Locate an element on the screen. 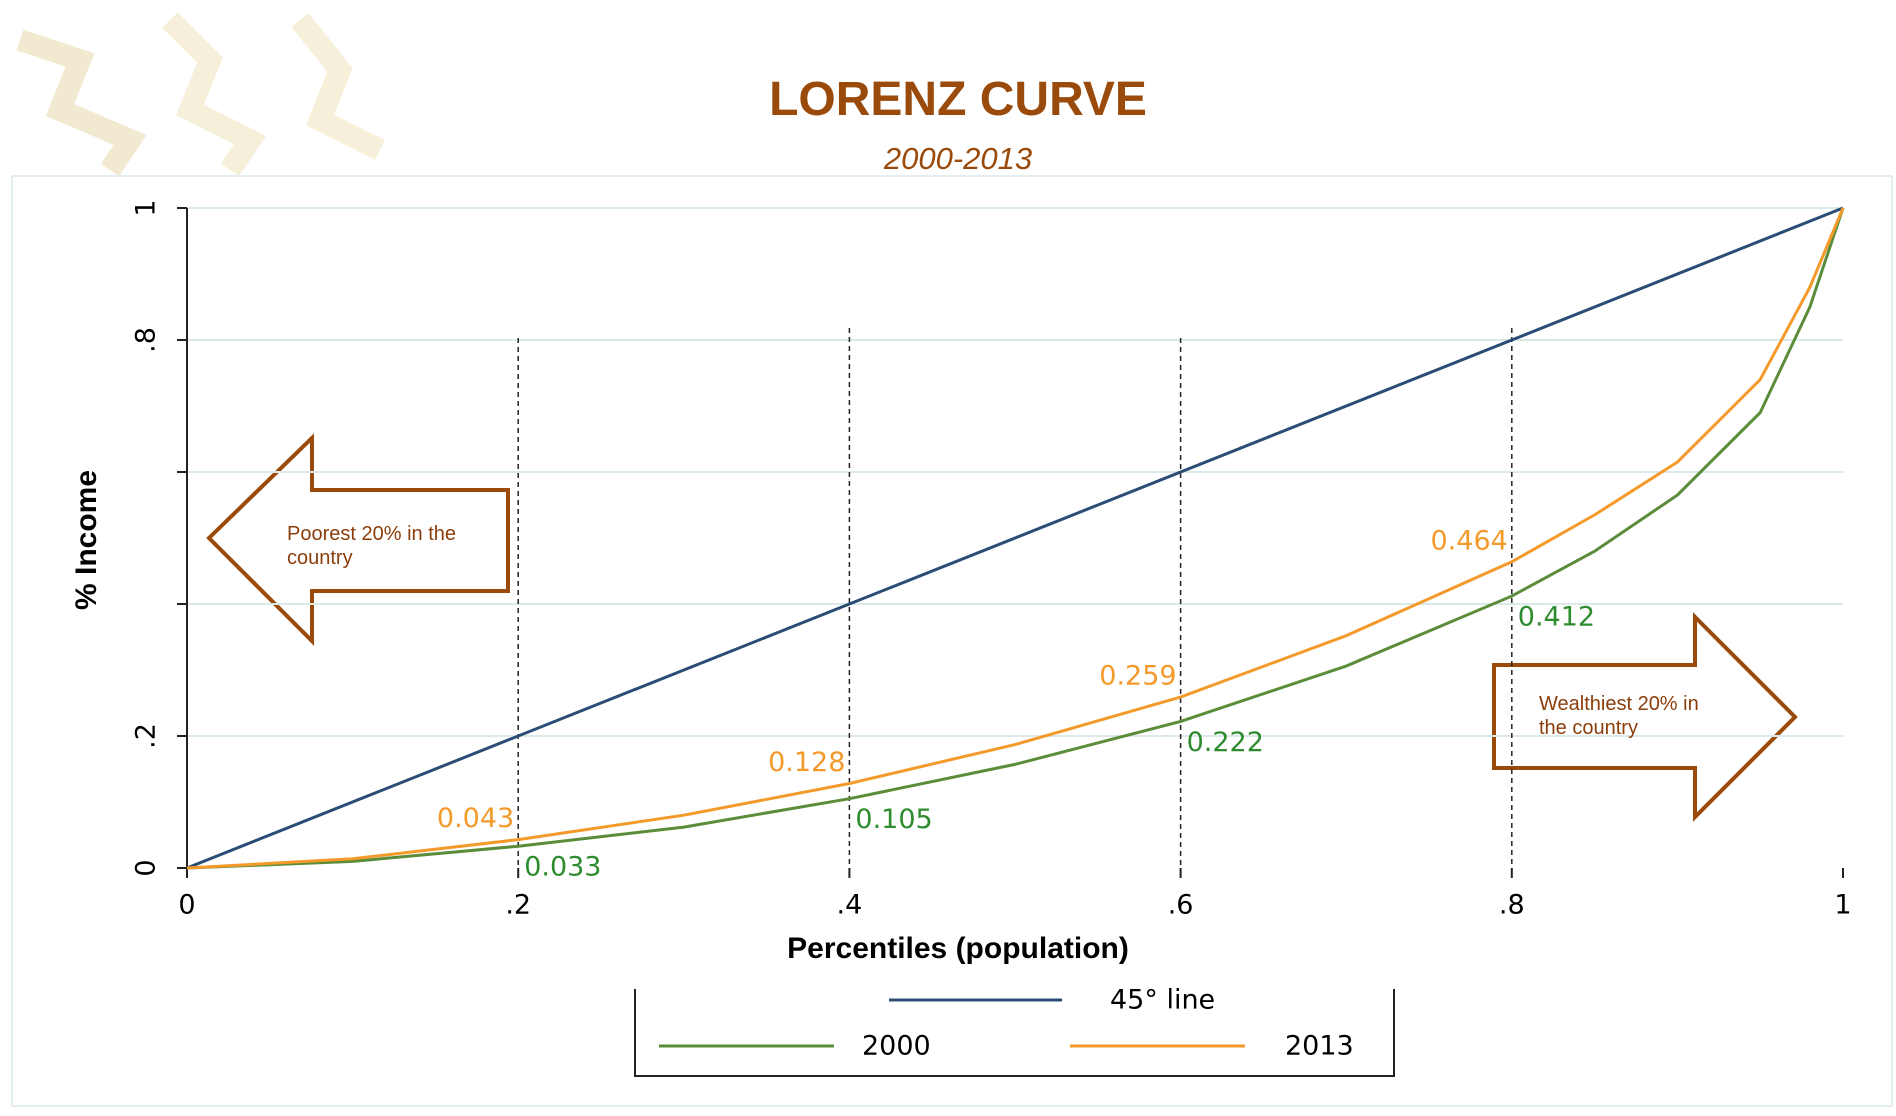 This screenshot has height=1116, width=1896. legend-label: 45° line is located at coordinates (1162, 1000).